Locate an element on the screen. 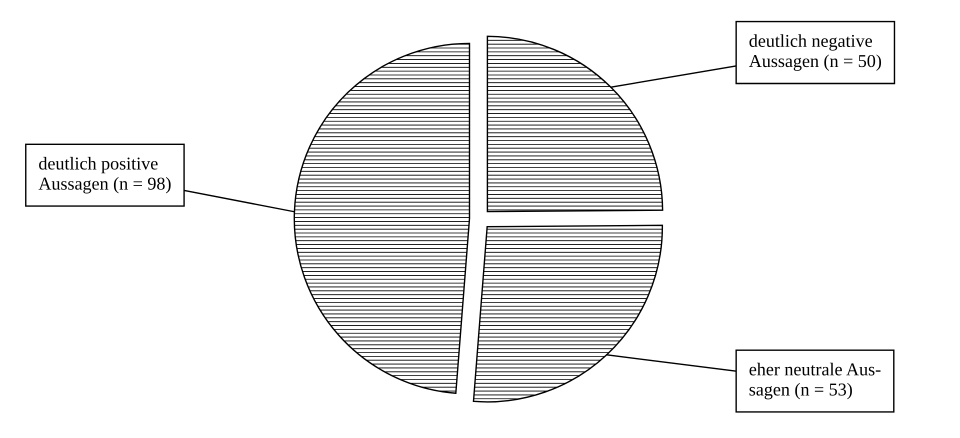  slice-label: deutlich positive Aussagen (n = 98) is located at coordinates (104, 175).